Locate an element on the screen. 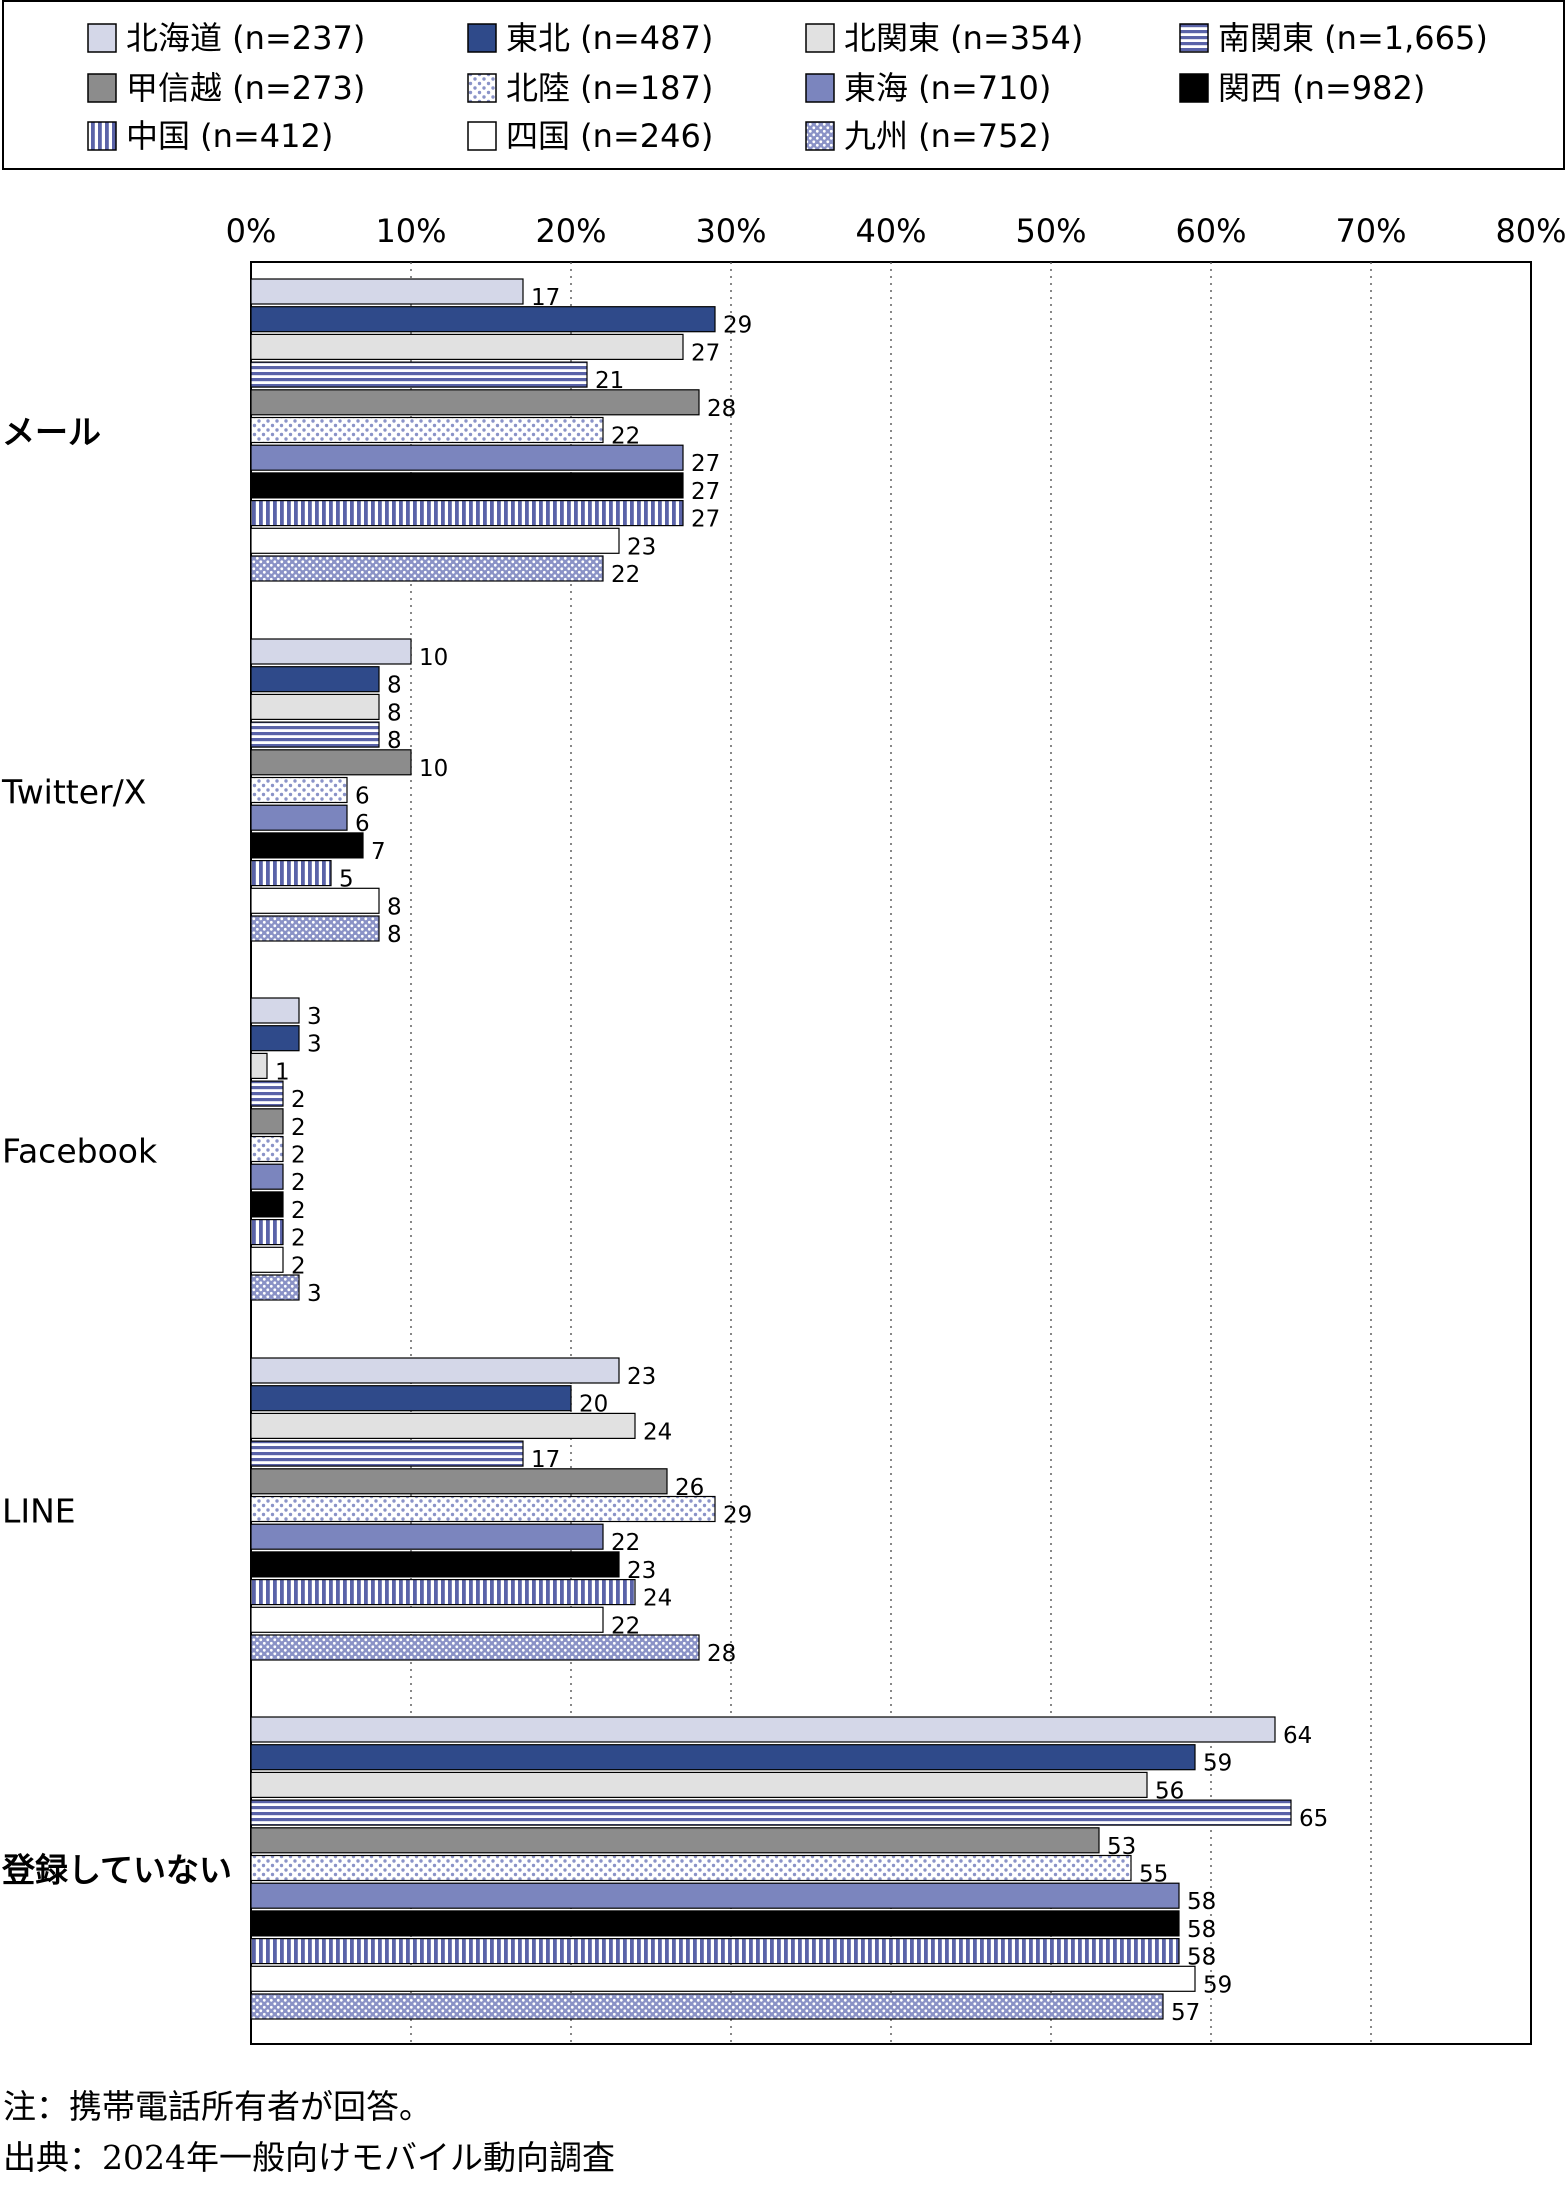 The height and width of the screenshot is (2187, 1568). data-label: 28 is located at coordinates (721, 1654).